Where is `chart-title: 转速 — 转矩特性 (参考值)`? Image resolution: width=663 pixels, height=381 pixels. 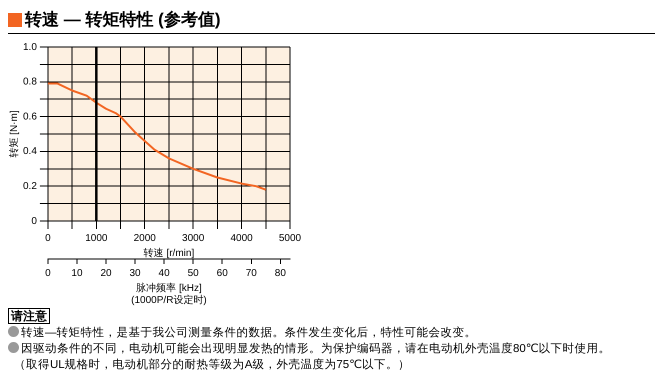
chart-title: 转速 — 转矩特性 (参考值) is located at coordinates (122, 20).